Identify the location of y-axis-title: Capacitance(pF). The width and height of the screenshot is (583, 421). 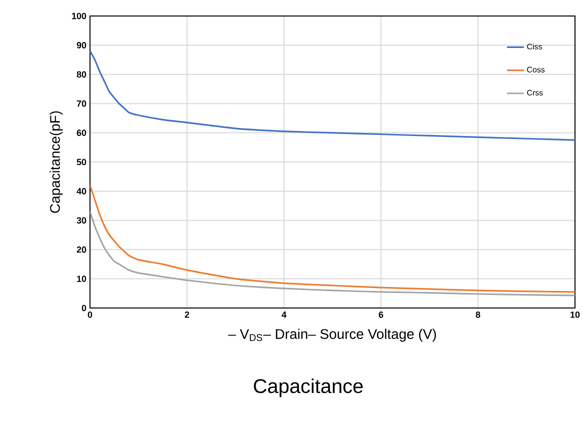
(56, 162).